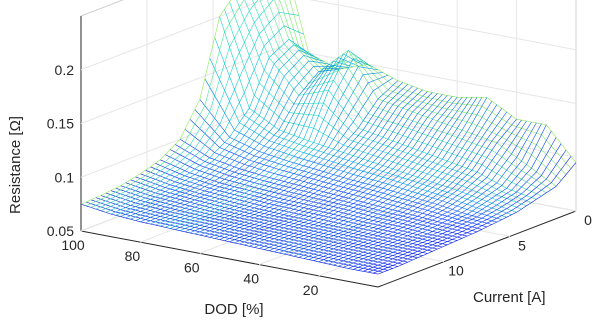 The image size is (597, 324). What do you see at coordinates (229, 259) in the screenshot?
I see `x-axis-line` at bounding box center [229, 259].